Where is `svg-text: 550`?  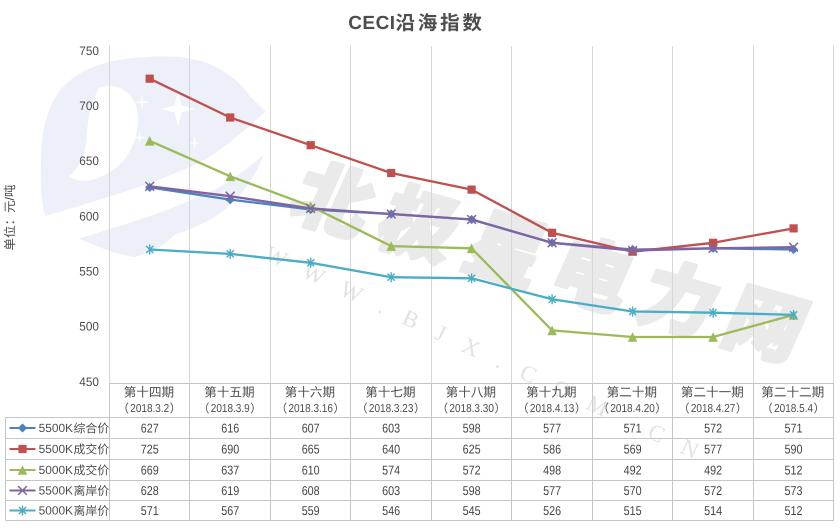
svg-text: 550 is located at coordinates (89, 272).